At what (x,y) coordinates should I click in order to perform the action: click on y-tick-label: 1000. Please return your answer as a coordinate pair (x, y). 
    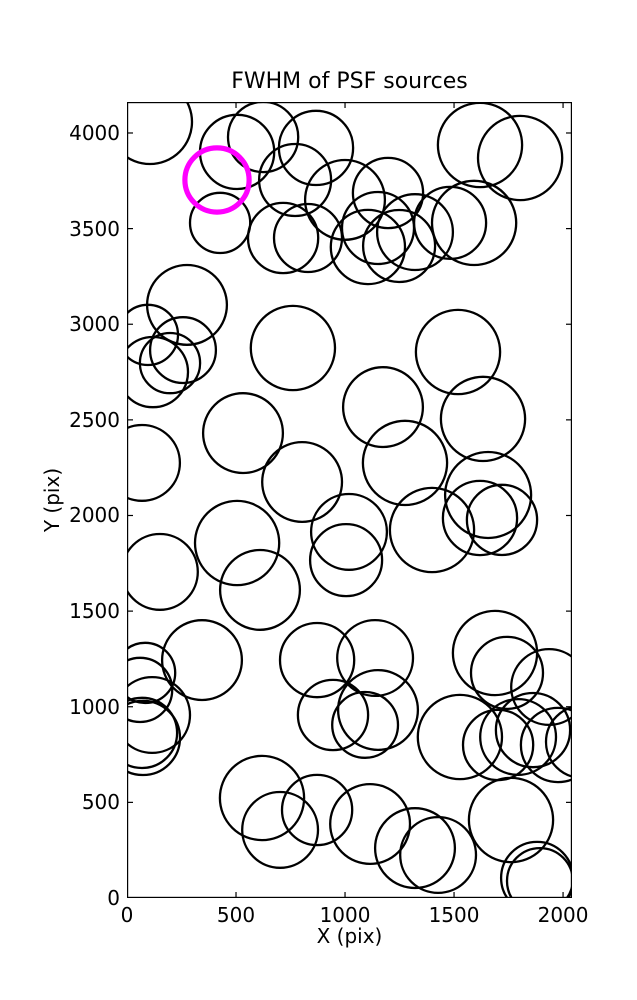
    Looking at the image, I should click on (94, 706).